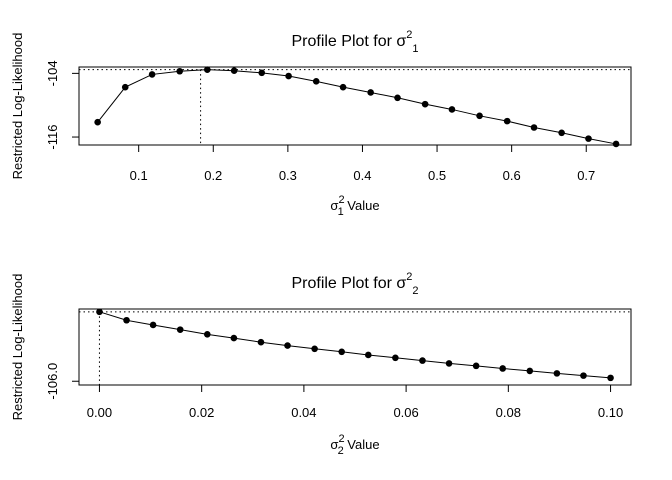  What do you see at coordinates (139, 175) in the screenshot?
I see `x-tick-label: 0.1` at bounding box center [139, 175].